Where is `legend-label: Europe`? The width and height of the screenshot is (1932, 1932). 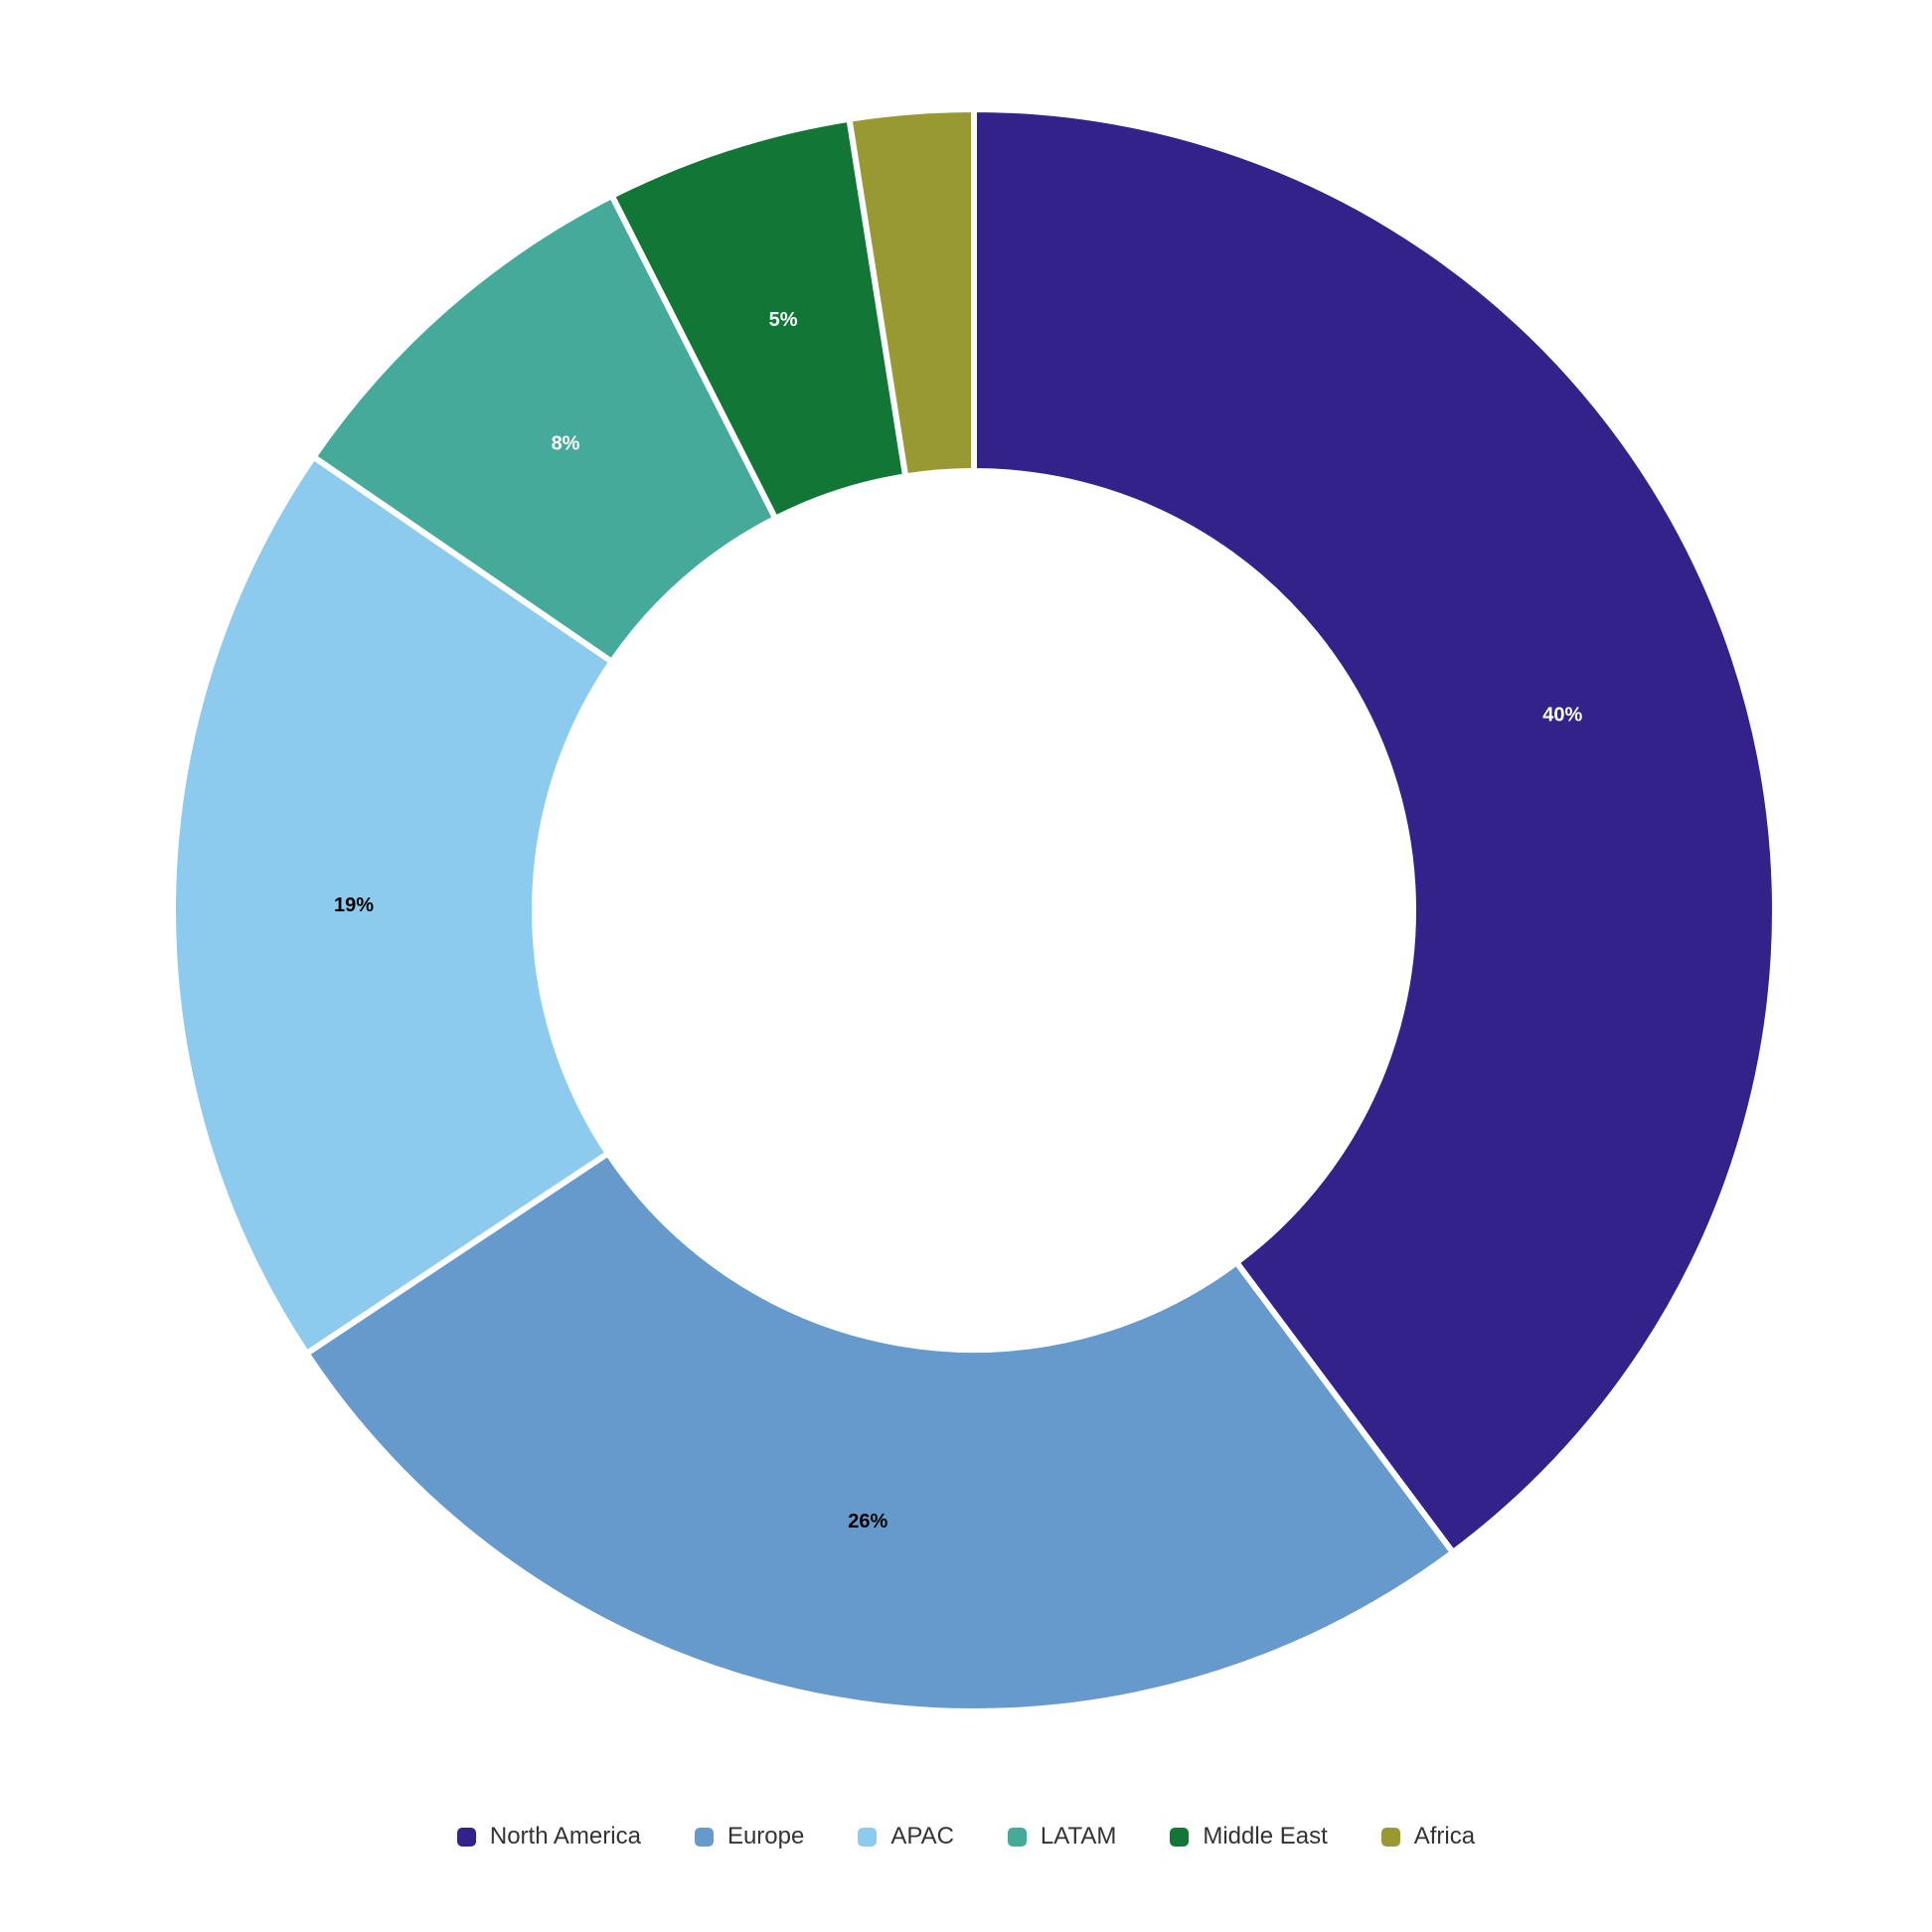 legend-label: Europe is located at coordinates (765, 1836).